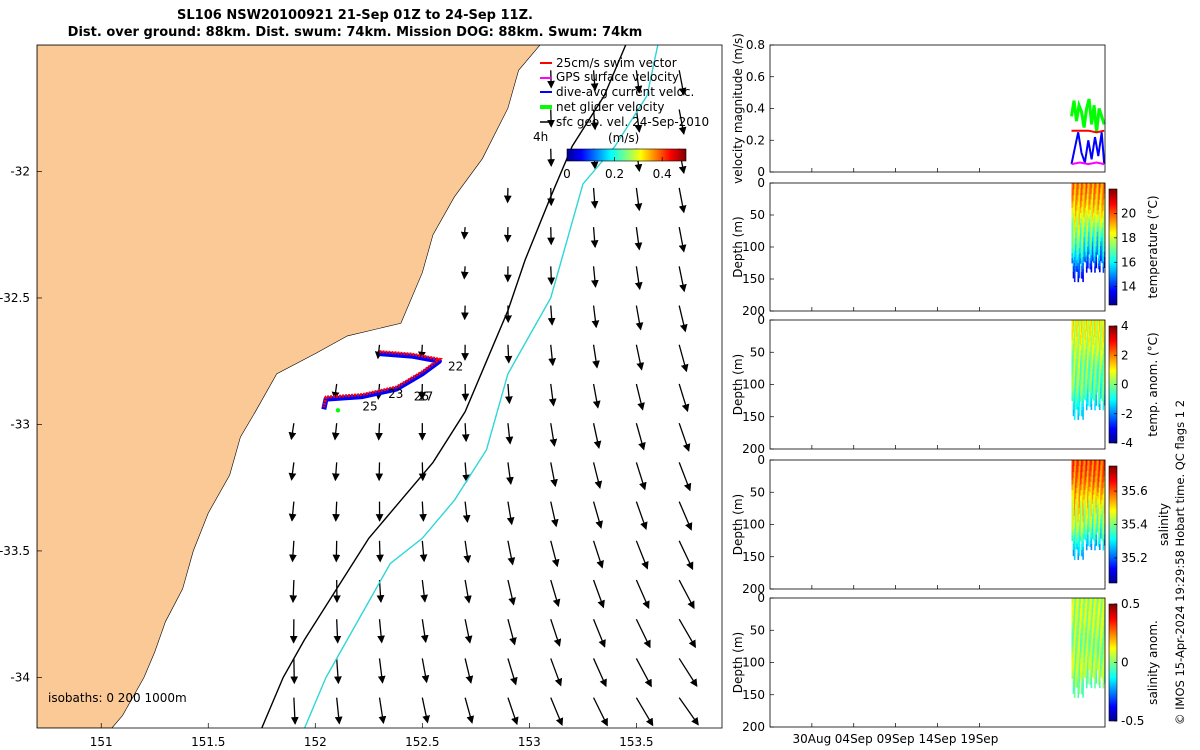 The width and height of the screenshot is (1200, 750). What do you see at coordinates (1132, 721) in the screenshot?
I see `salinity-anomaly-colorbar-tick-label: -0.5` at bounding box center [1132, 721].